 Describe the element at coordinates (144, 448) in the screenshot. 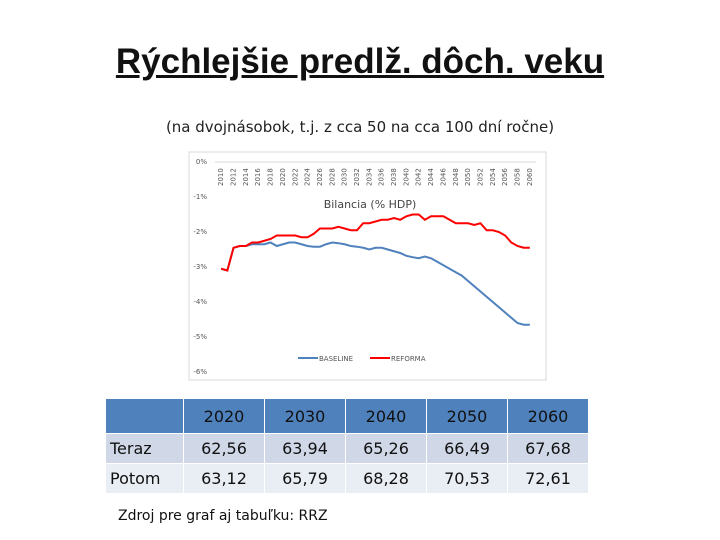

I see `row-label: Teraz` at that location.